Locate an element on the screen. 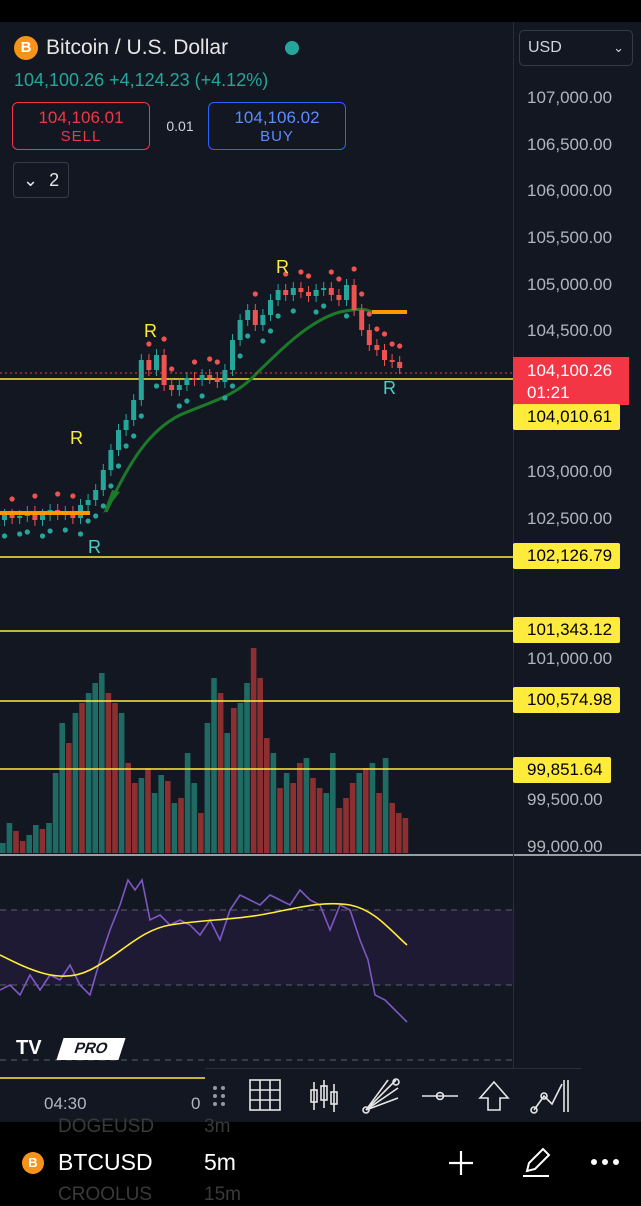  moving-average-line is located at coordinates (238, 410).